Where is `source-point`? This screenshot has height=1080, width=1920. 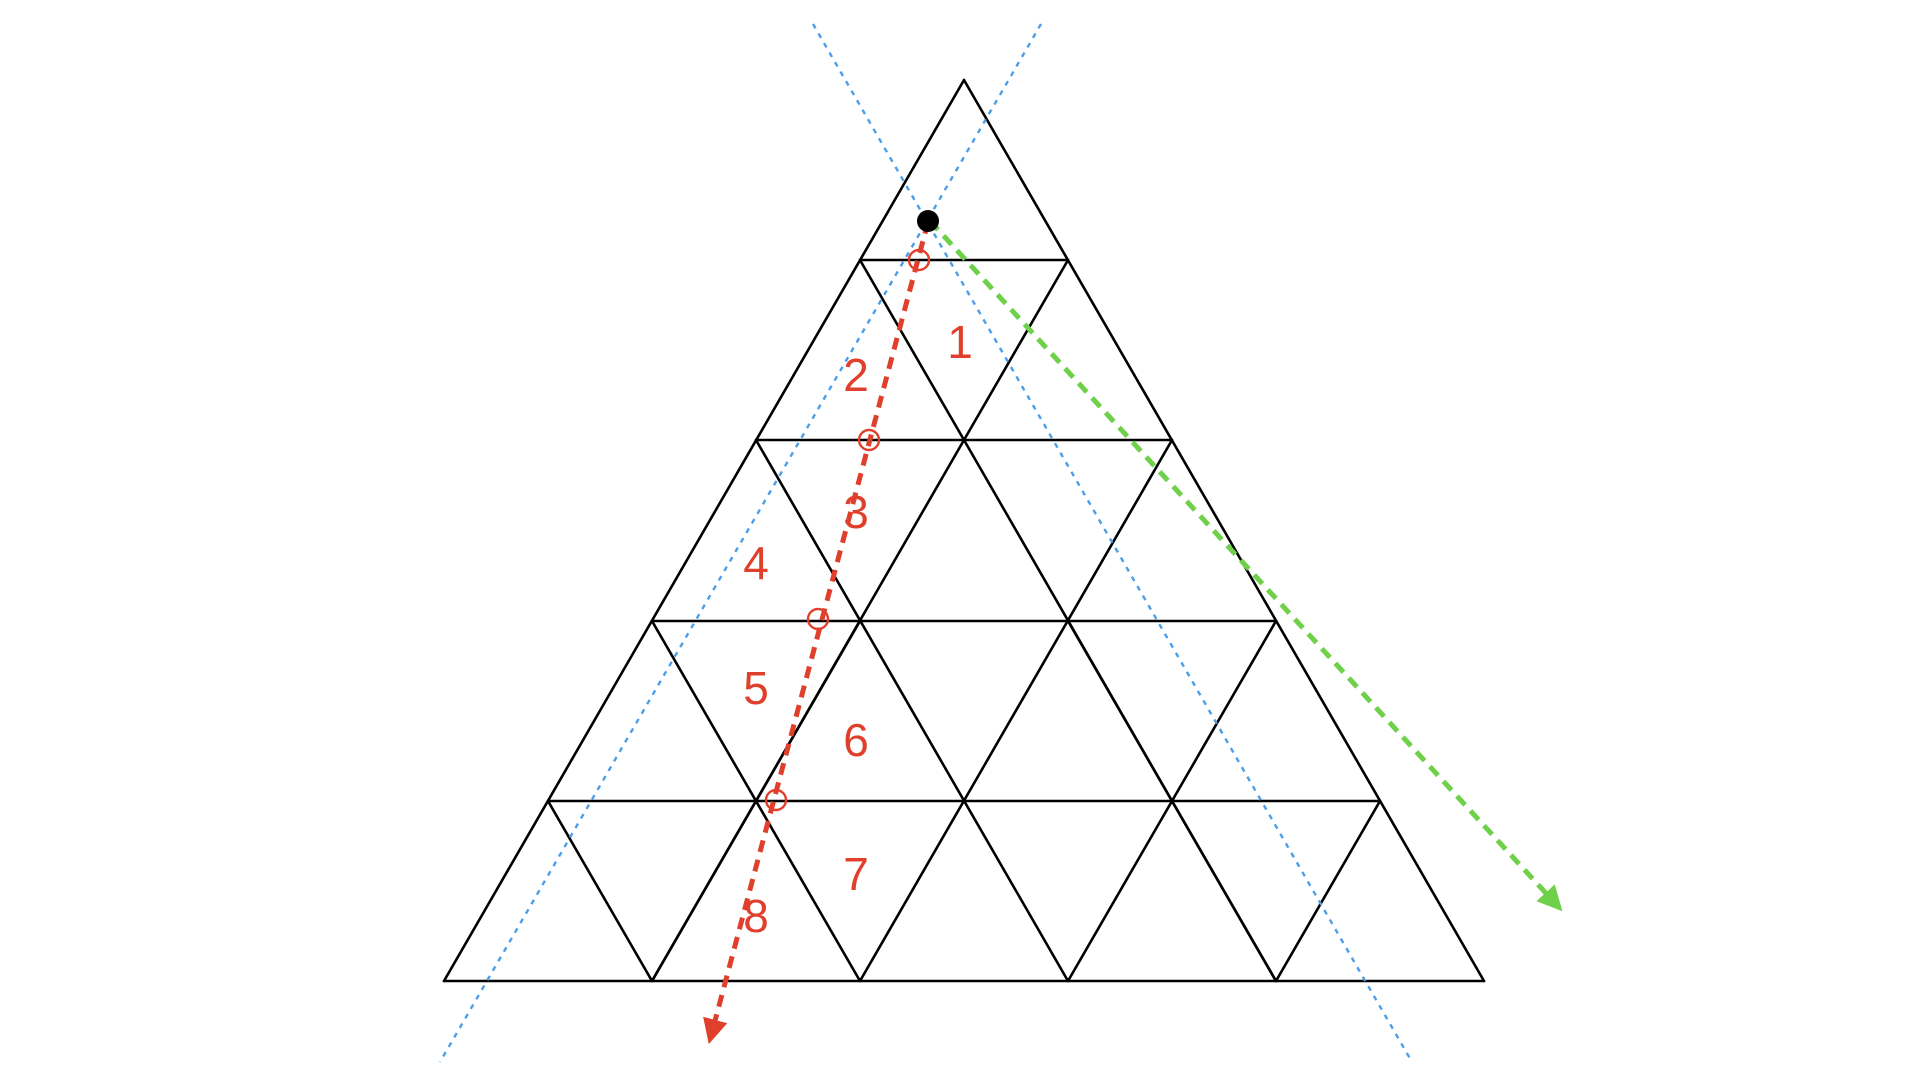
source-point is located at coordinates (928, 221).